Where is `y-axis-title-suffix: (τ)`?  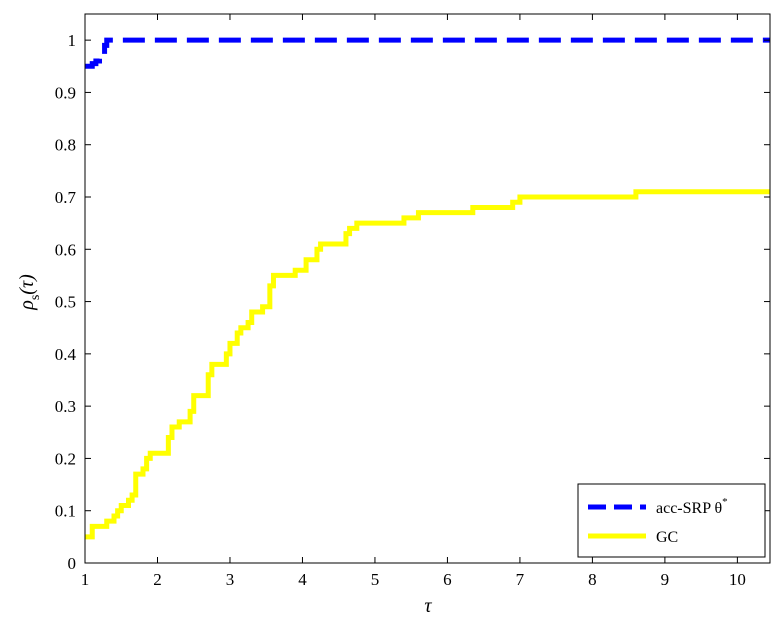 y-axis-title-suffix: (τ) is located at coordinates (27, 284).